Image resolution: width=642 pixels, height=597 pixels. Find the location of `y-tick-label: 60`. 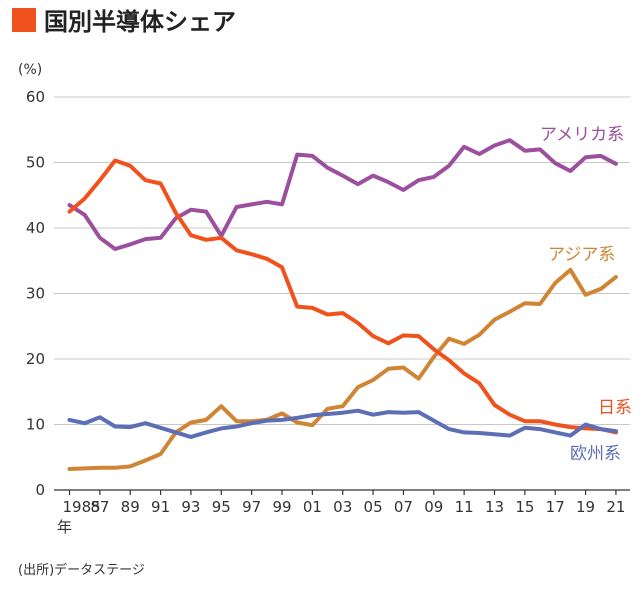

y-tick-label: 60 is located at coordinates (35, 97).